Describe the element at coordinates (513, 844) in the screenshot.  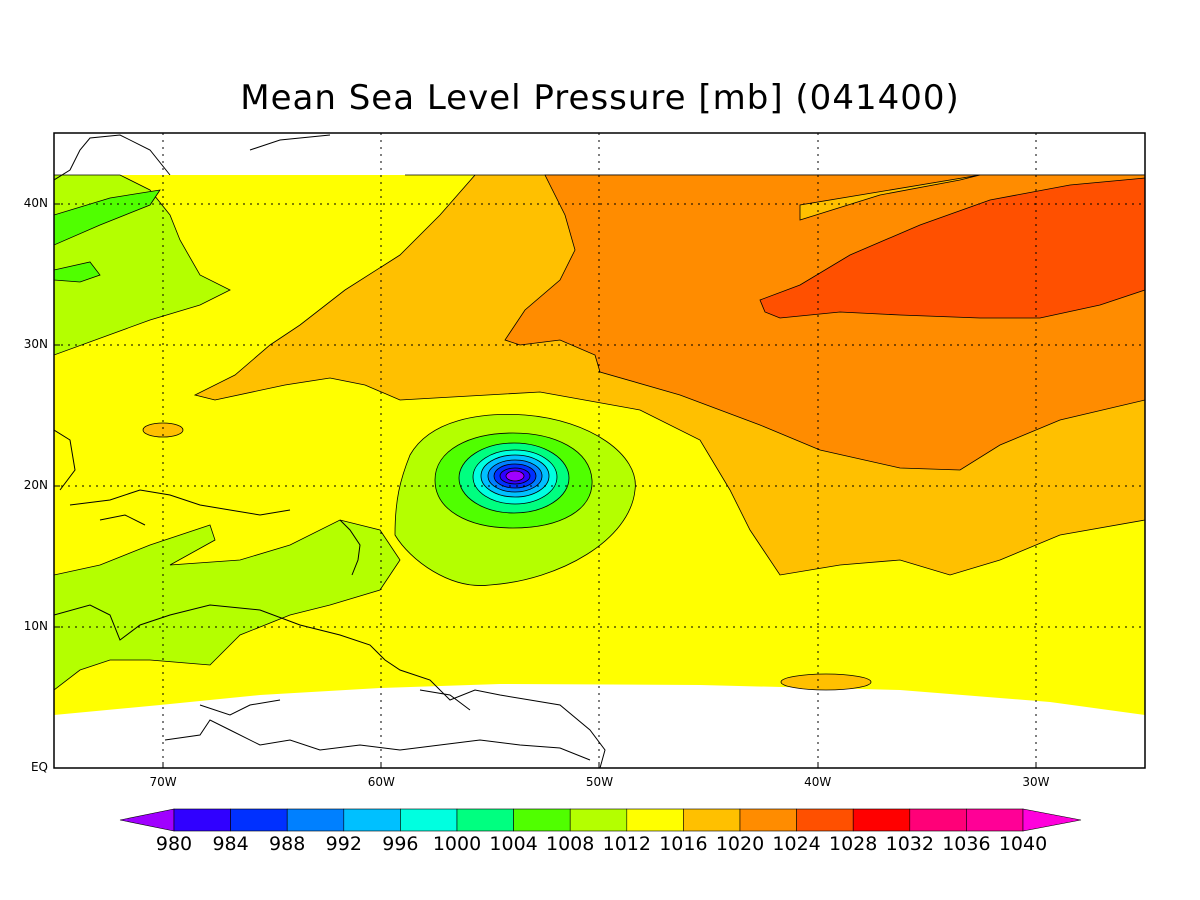
I see `colorbar-label: 1004` at that location.